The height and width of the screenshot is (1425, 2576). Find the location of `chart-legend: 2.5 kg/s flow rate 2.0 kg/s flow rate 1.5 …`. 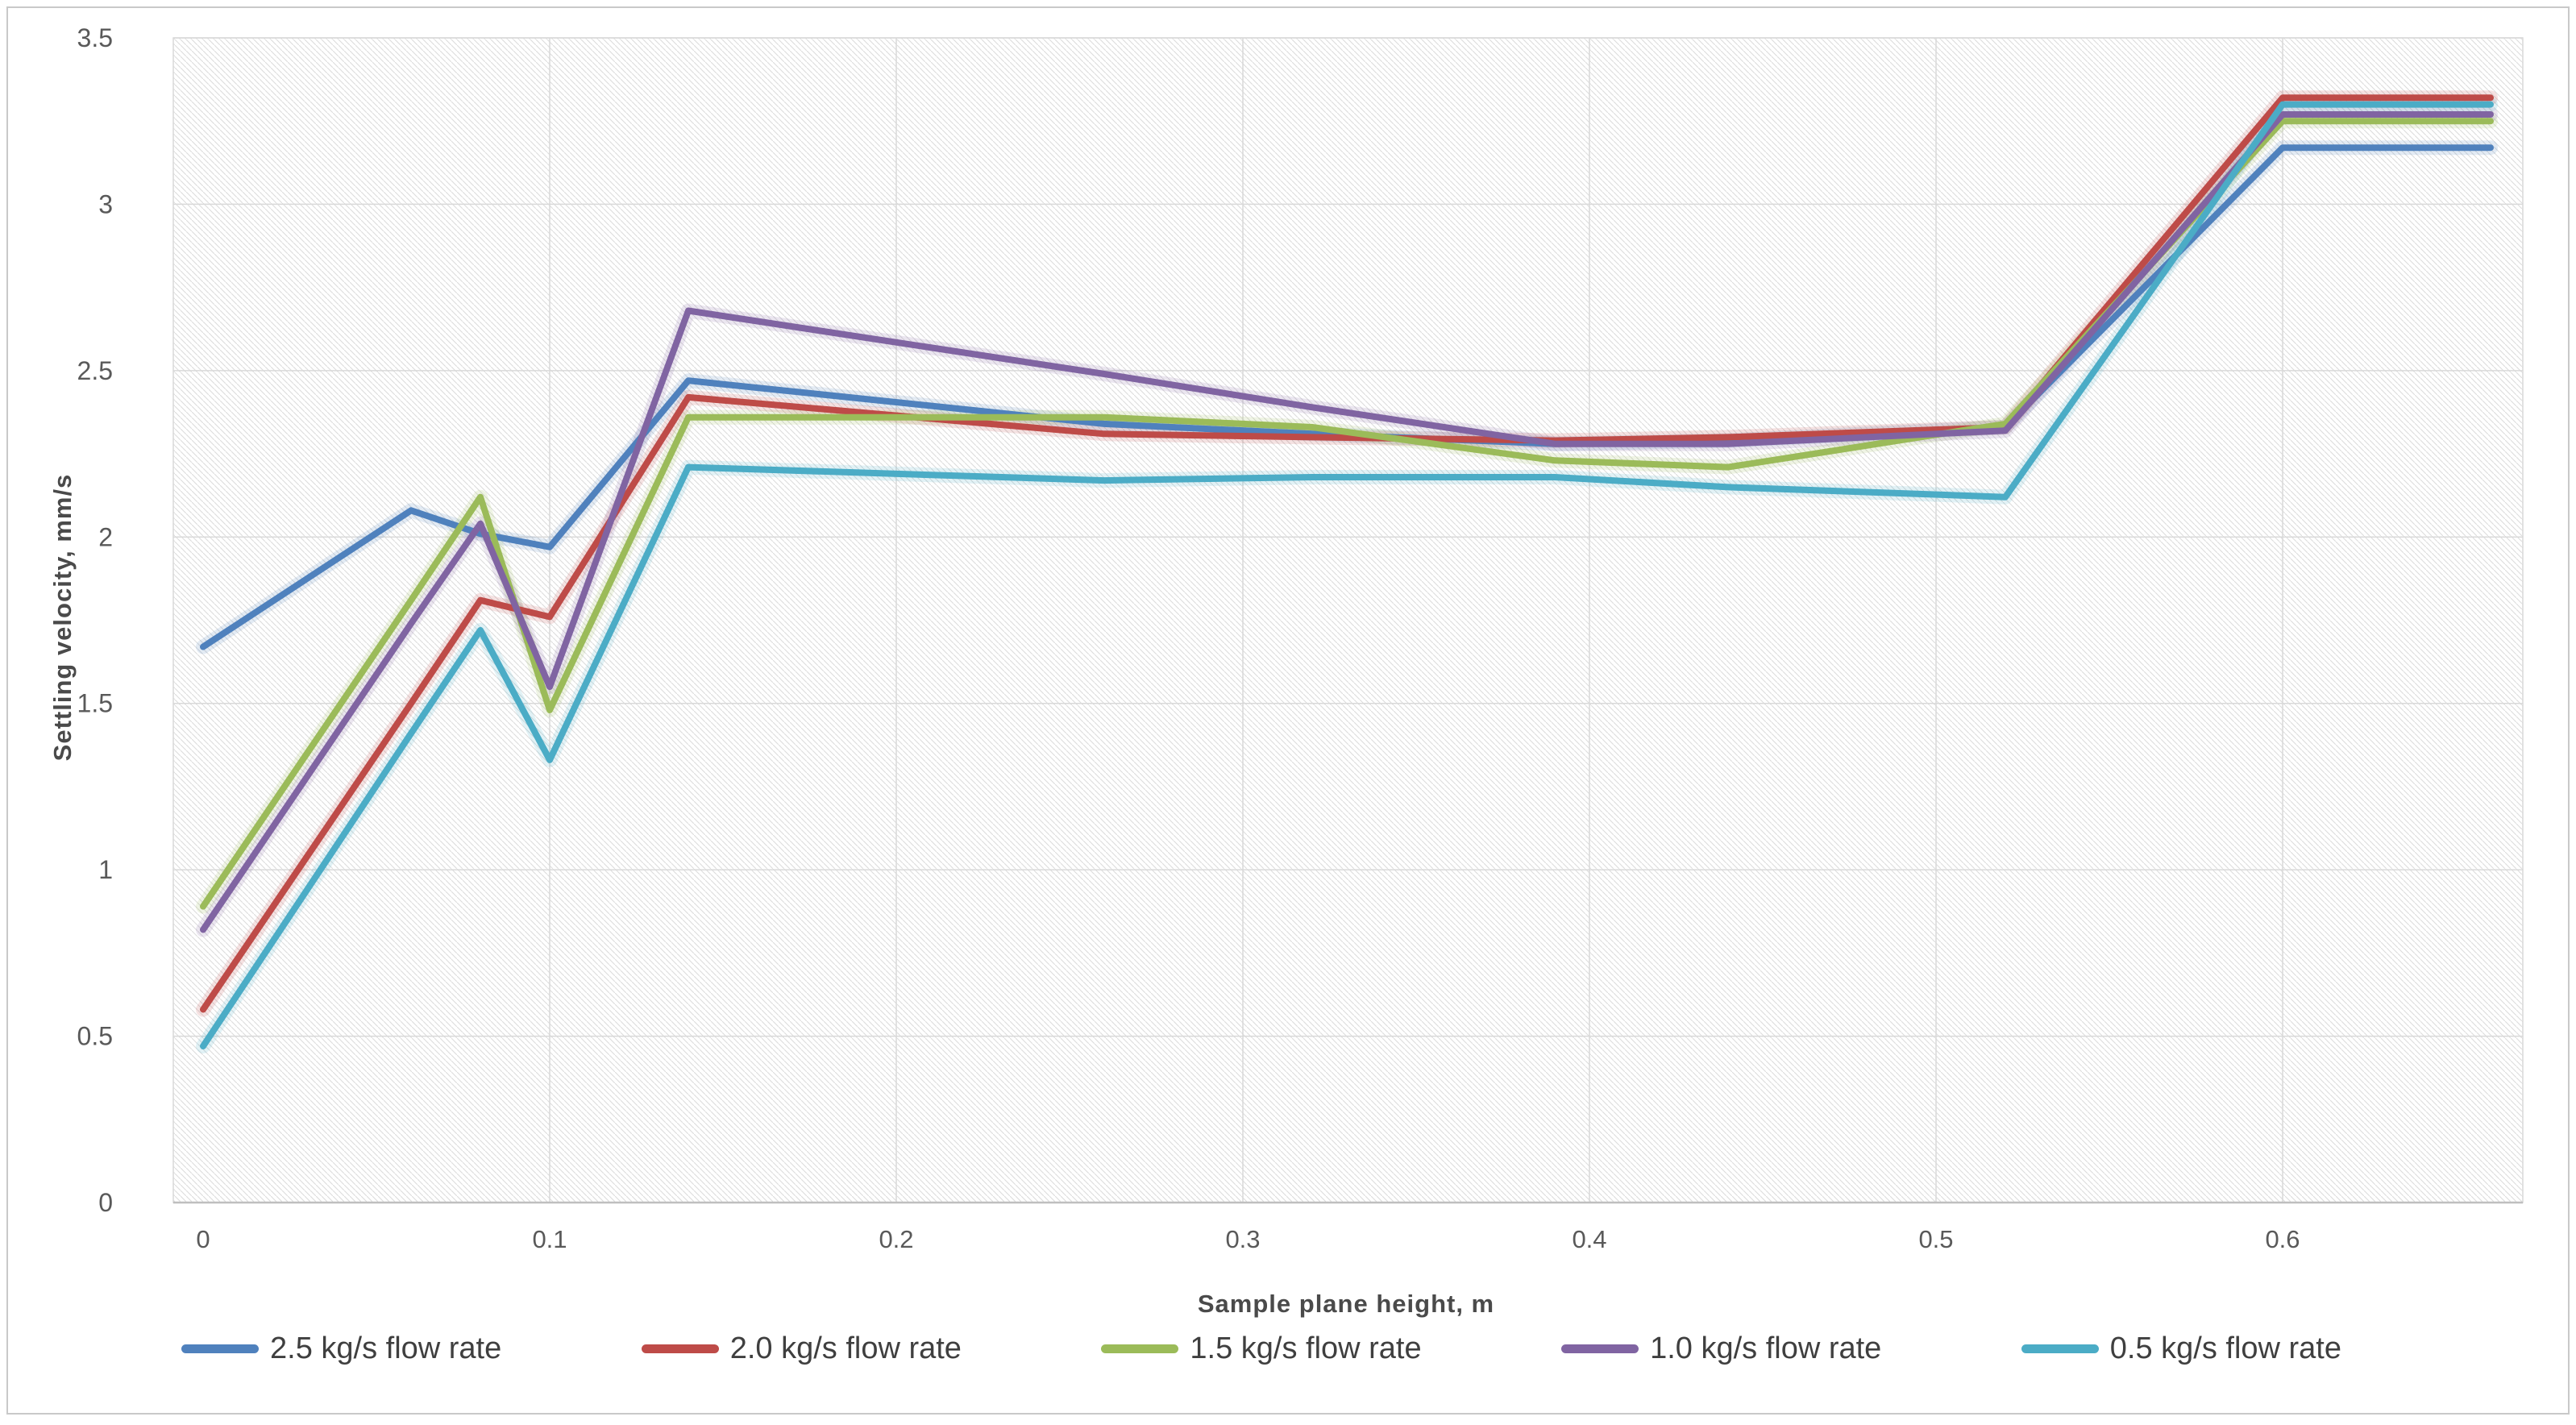

chart-legend: 2.5 kg/s flow rate 2.0 kg/s flow rate 1.5 … is located at coordinates (1261, 1348).